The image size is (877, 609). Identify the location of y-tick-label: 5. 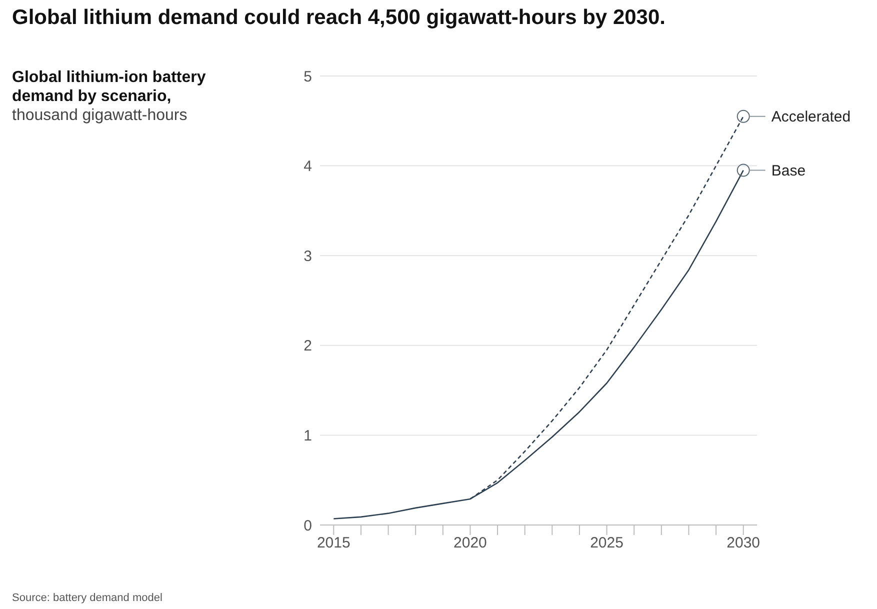
(308, 77).